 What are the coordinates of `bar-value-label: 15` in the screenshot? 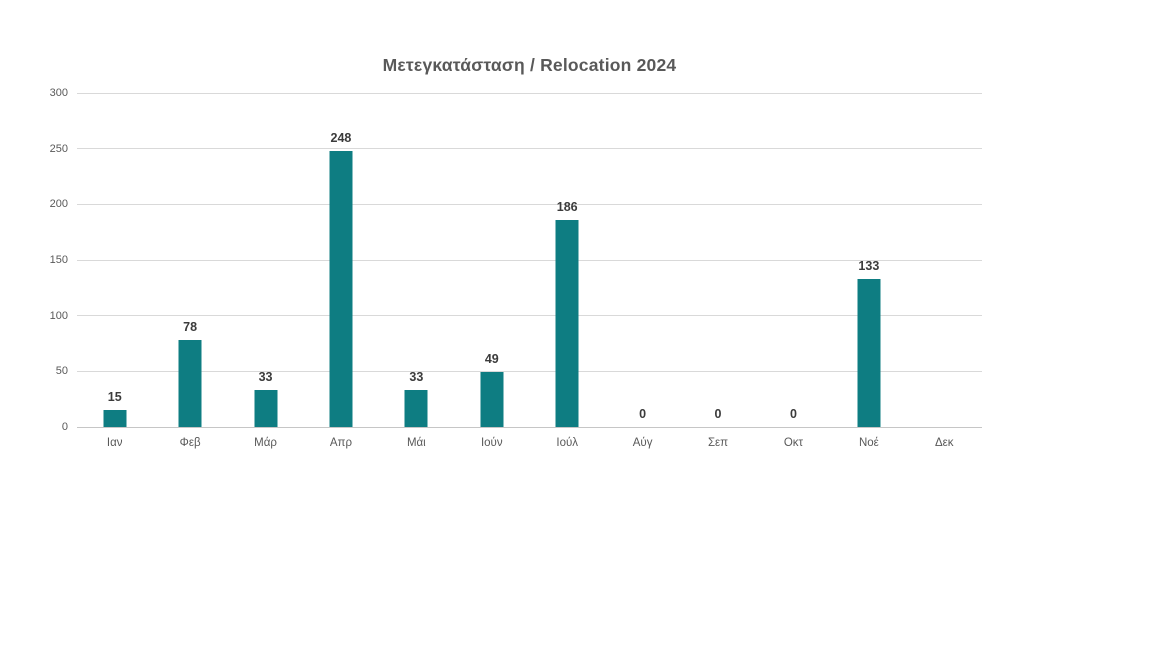 It's located at (114, 397).